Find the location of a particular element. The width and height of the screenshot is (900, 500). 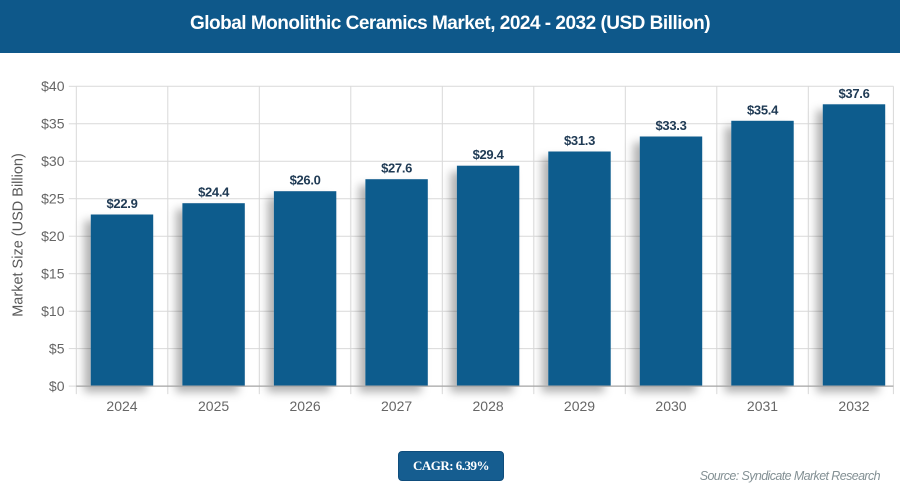

svg-text: 2029 is located at coordinates (579, 406).